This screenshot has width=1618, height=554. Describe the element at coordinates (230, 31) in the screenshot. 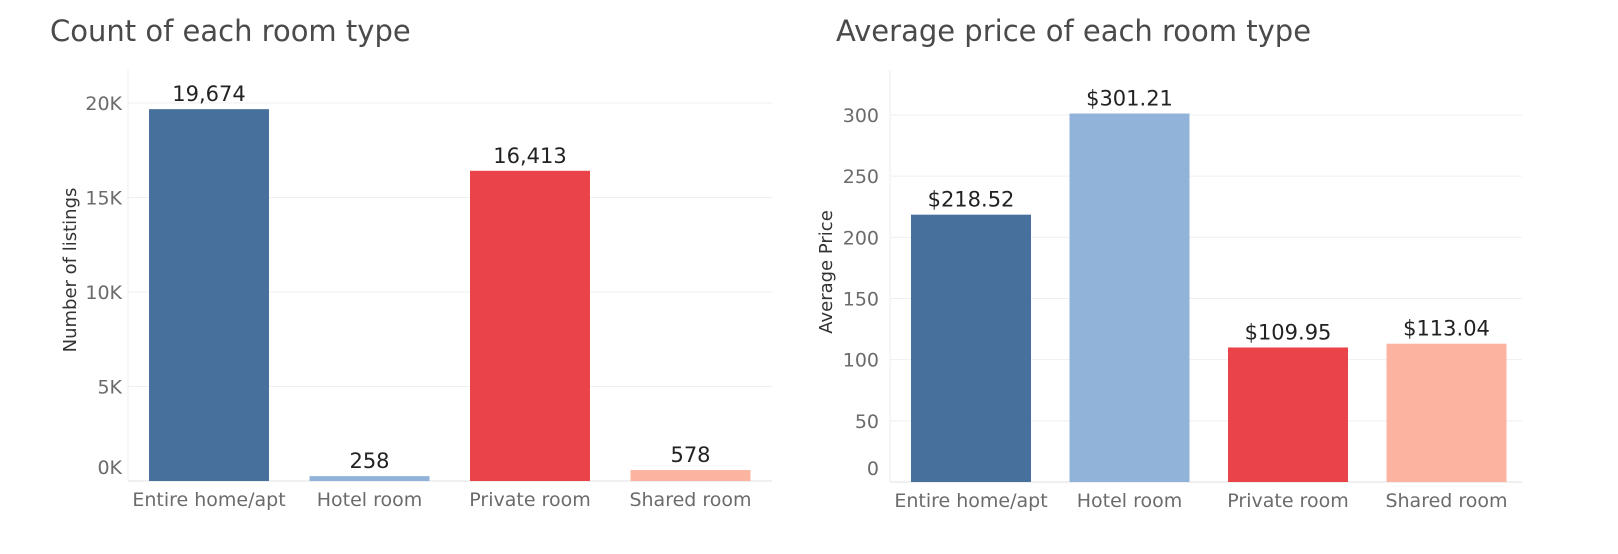

I see `chart-title: Count of each room type` at that location.